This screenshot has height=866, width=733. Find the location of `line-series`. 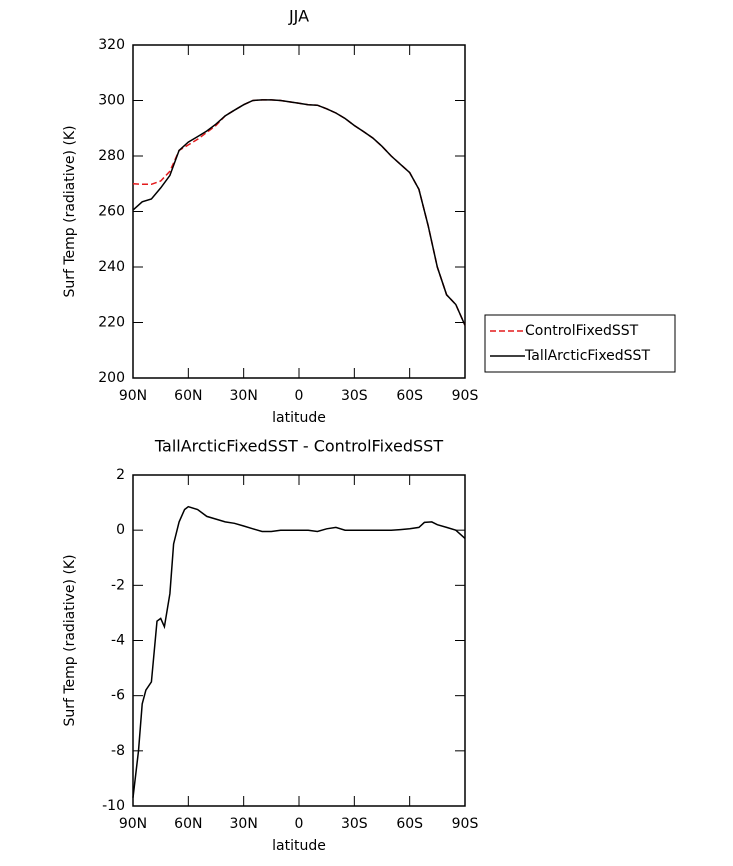

line-series is located at coordinates (299, 212).